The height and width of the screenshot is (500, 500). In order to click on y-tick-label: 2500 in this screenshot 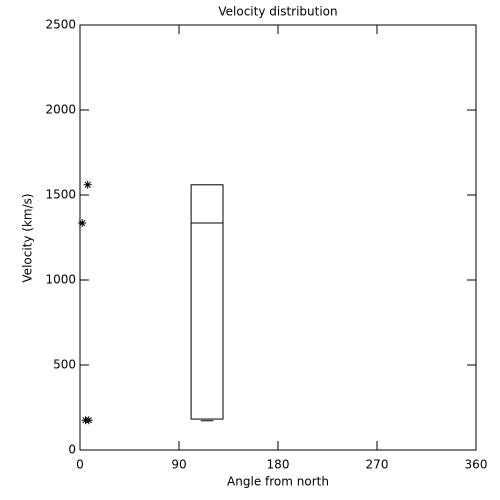, I will do `click(60, 25)`.